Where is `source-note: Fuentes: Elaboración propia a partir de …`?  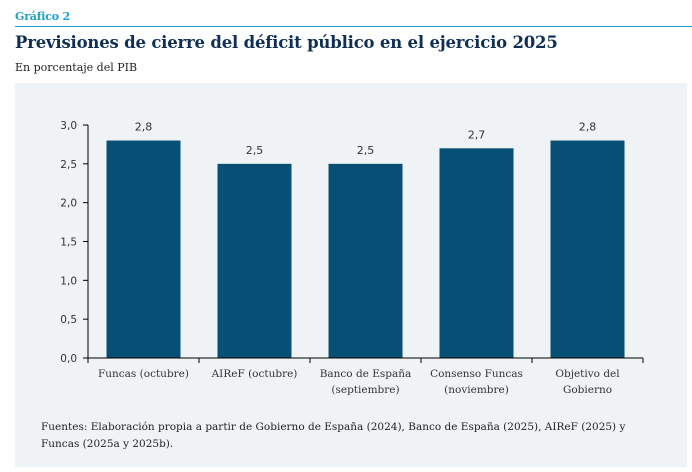
source-note: Fuentes: Elaboración propia a partir de … is located at coordinates (333, 435).